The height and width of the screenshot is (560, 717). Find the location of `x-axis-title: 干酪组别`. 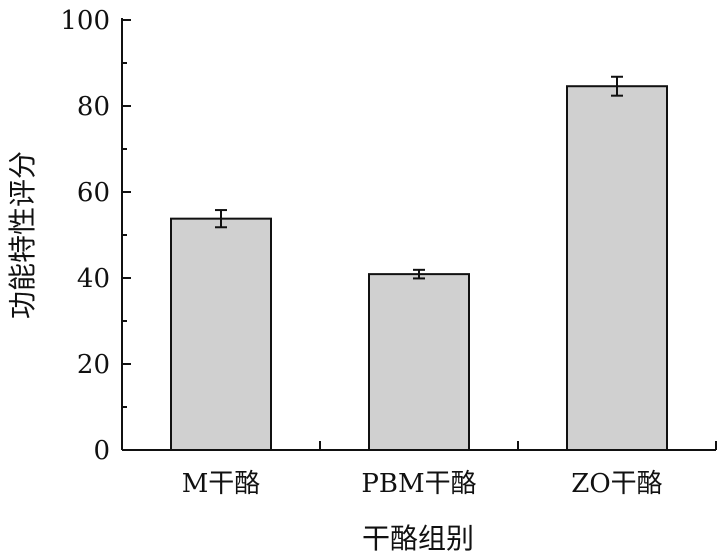

x-axis-title: 干酪组别 is located at coordinates (418, 538).